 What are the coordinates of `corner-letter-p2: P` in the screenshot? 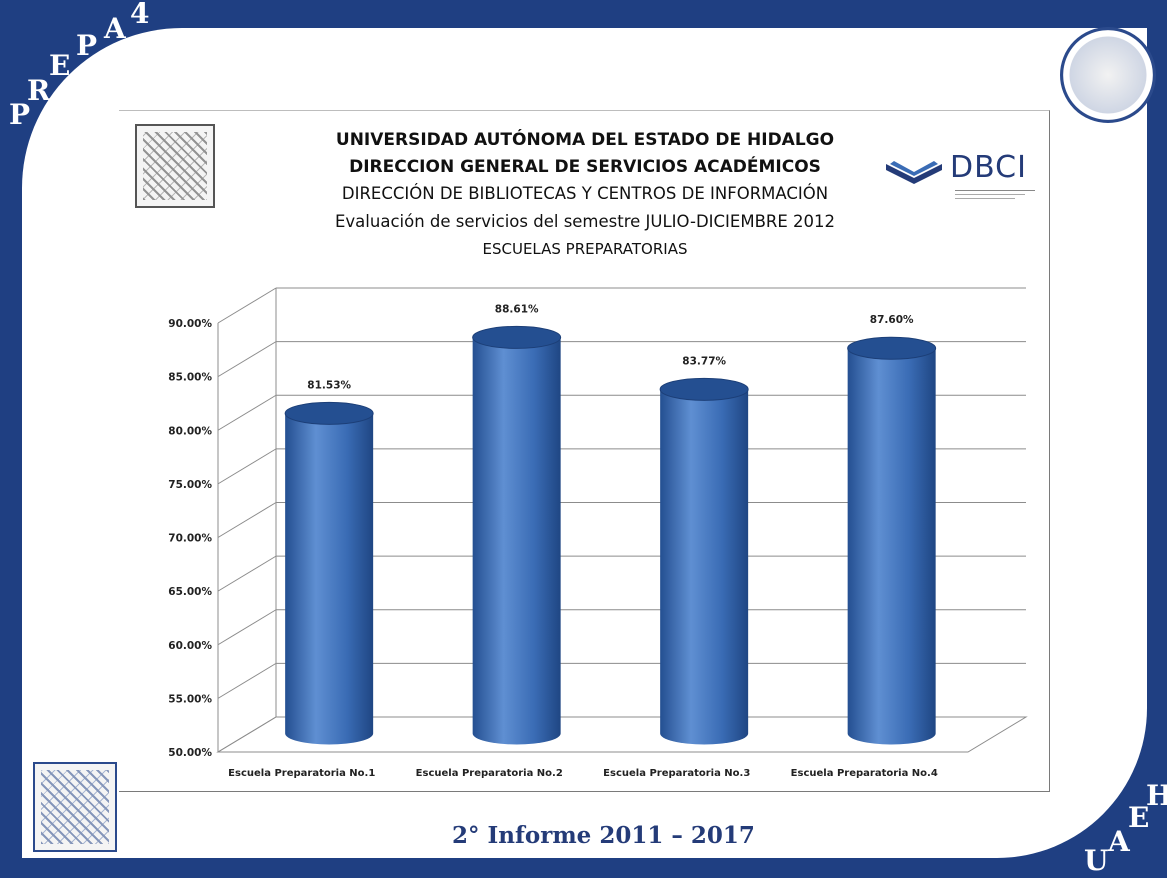 It's located at (87, 45).